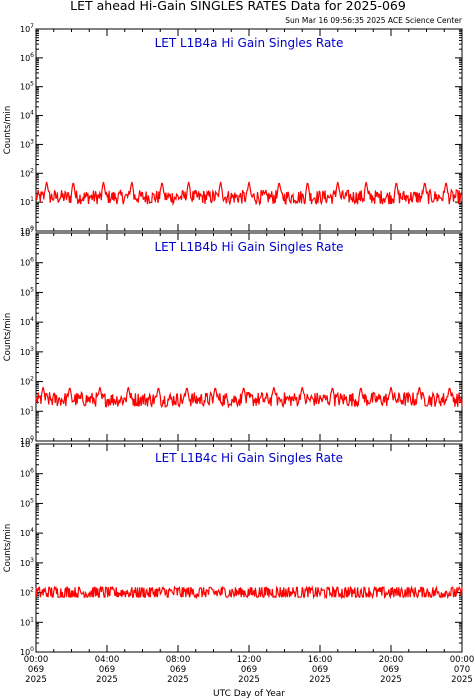 The width and height of the screenshot is (475, 700). What do you see at coordinates (320, 660) in the screenshot?
I see `x-tick-label-time: 16:00` at bounding box center [320, 660].